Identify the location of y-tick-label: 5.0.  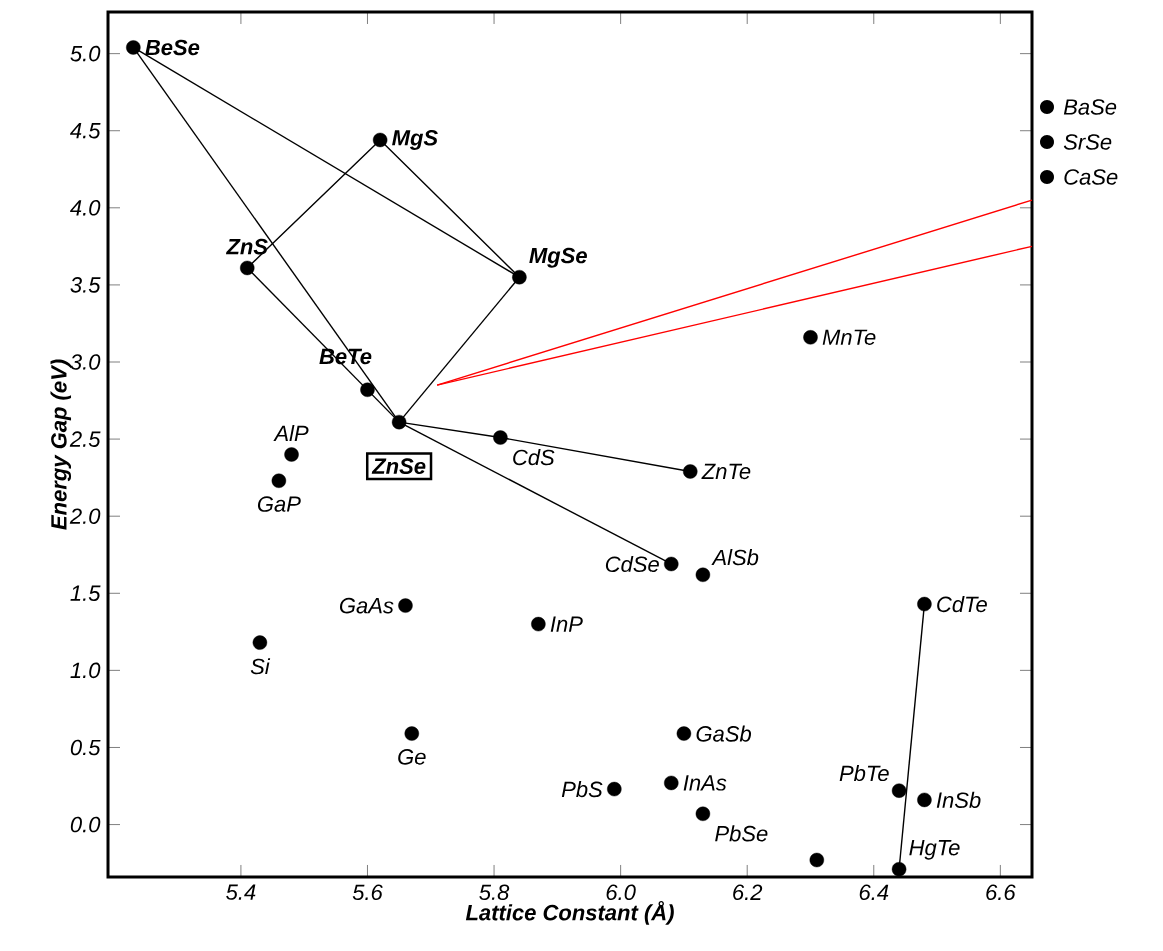
(85, 53).